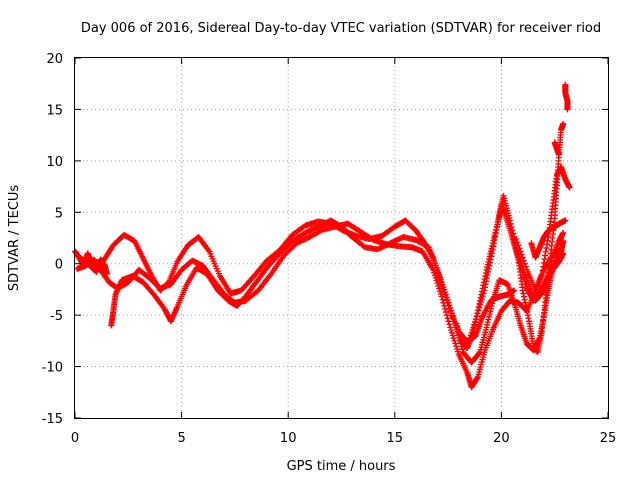 The width and height of the screenshot is (640, 480). What do you see at coordinates (501, 438) in the screenshot?
I see `x-tick-label: 20` at bounding box center [501, 438].